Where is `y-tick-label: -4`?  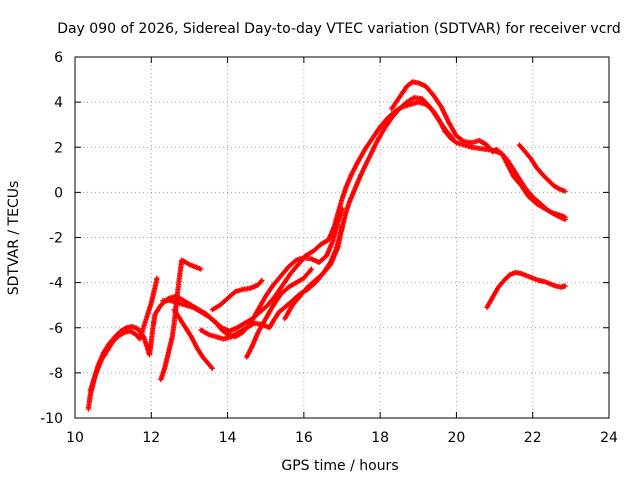 y-tick-label: -4 is located at coordinates (56, 284).